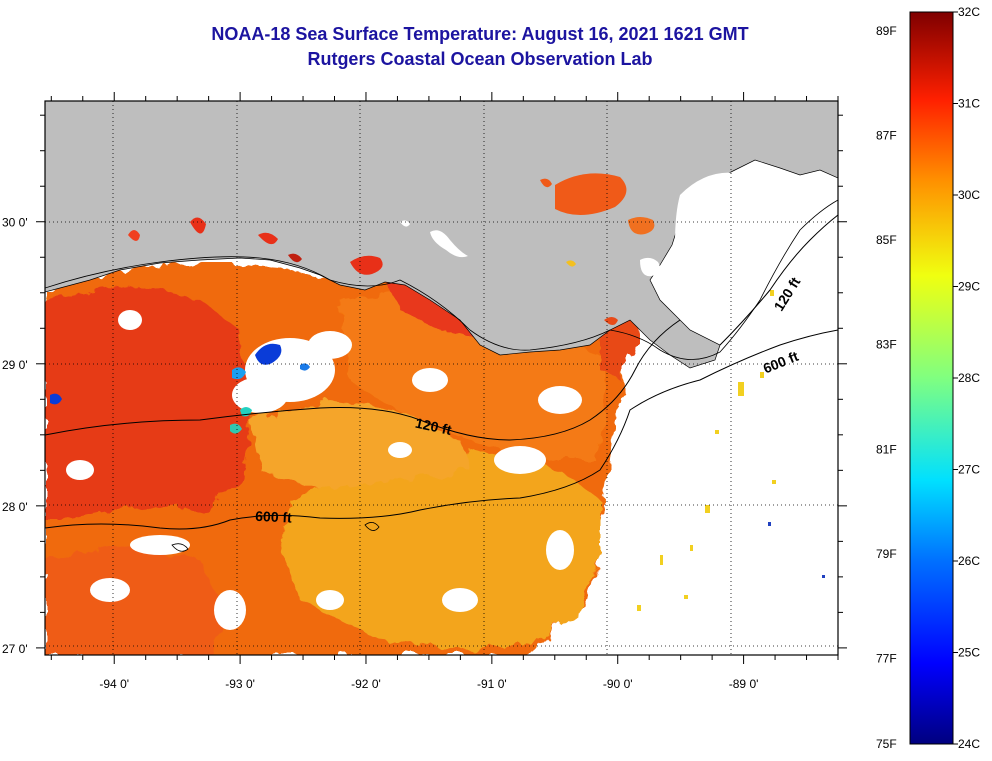 The height and width of the screenshot is (761, 992). Describe the element at coordinates (886, 744) in the screenshot. I see `colorbar-f-label: 75F` at that location.